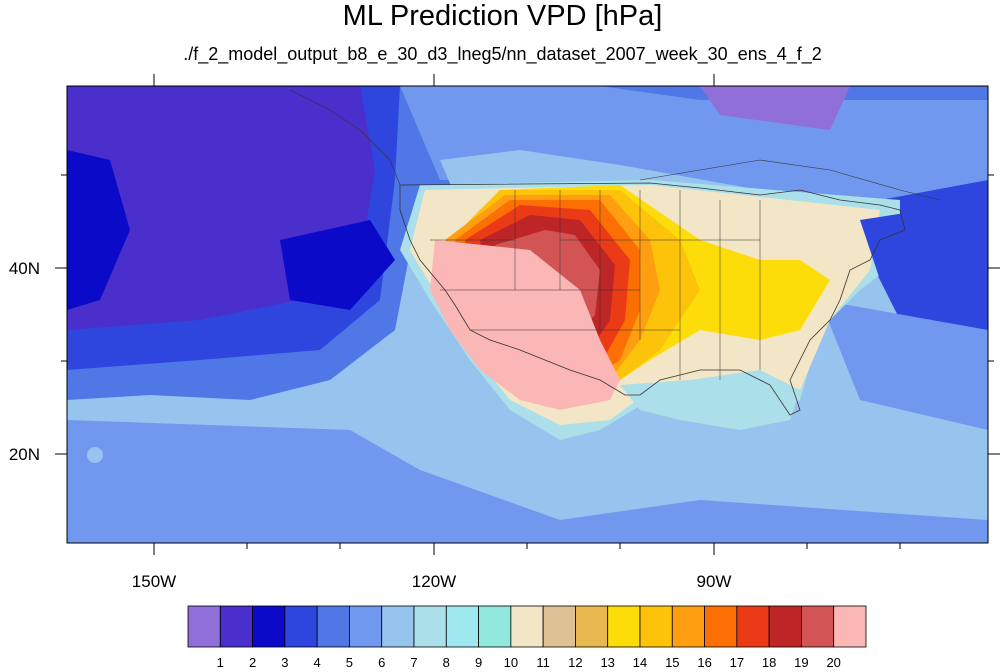 The width and height of the screenshot is (1005, 672). What do you see at coordinates (714, 581) in the screenshot?
I see `lon-label-90w: 90W` at bounding box center [714, 581].